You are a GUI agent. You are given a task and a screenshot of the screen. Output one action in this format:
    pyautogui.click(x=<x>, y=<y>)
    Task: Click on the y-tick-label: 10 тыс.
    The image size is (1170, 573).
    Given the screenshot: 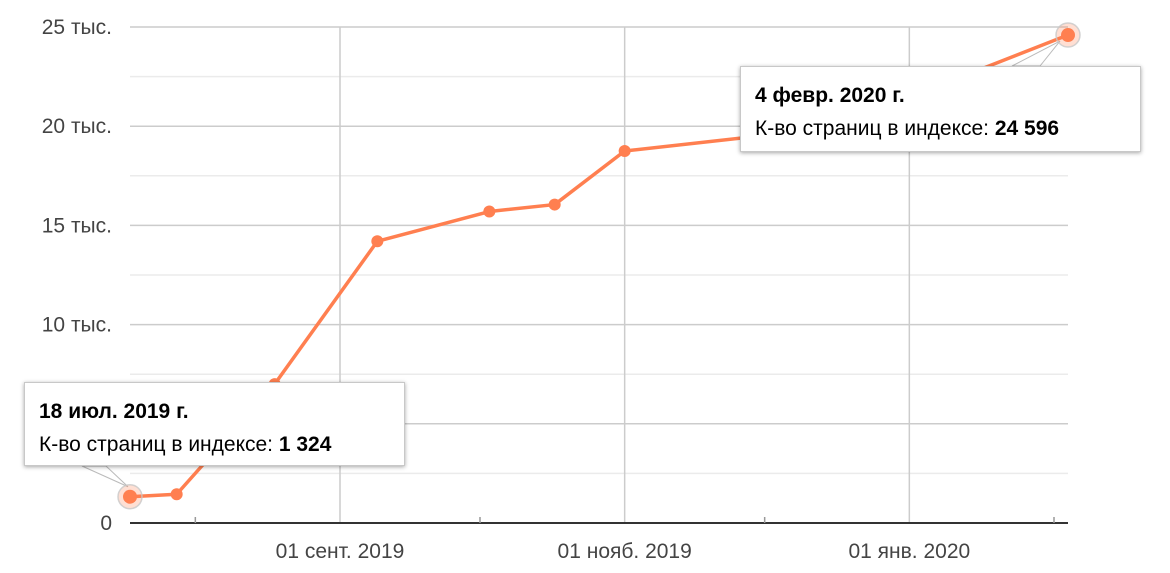 What is the action you would take?
    pyautogui.click(x=77, y=325)
    